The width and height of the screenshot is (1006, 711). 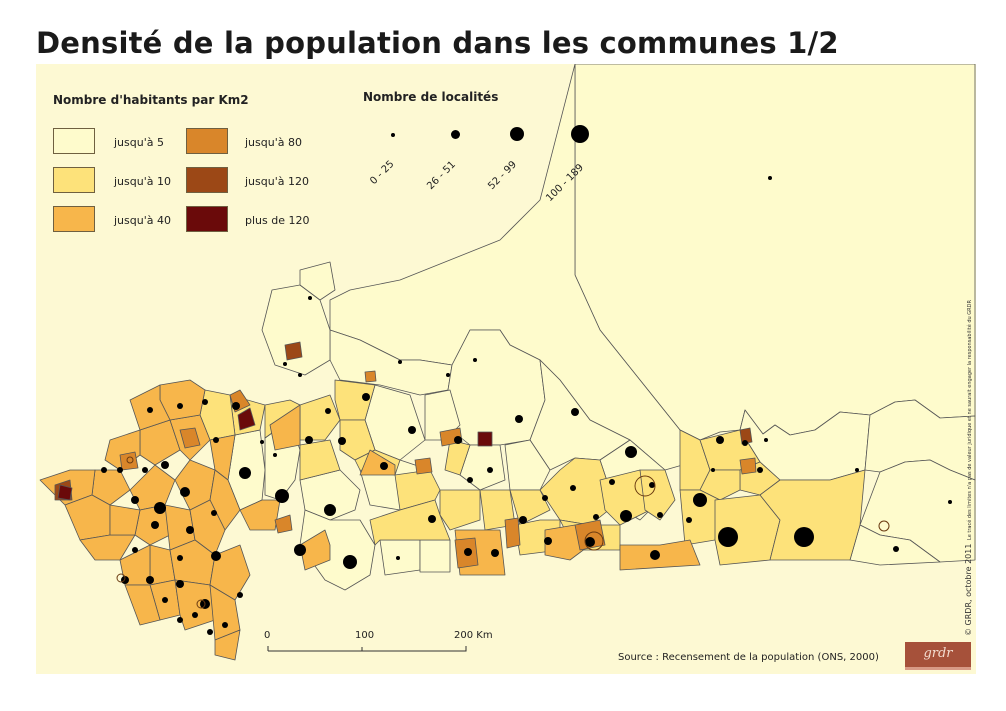 What do you see at coordinates (273, 142) in the screenshot?
I see `density-label-4: jusqu'à 80` at bounding box center [273, 142].